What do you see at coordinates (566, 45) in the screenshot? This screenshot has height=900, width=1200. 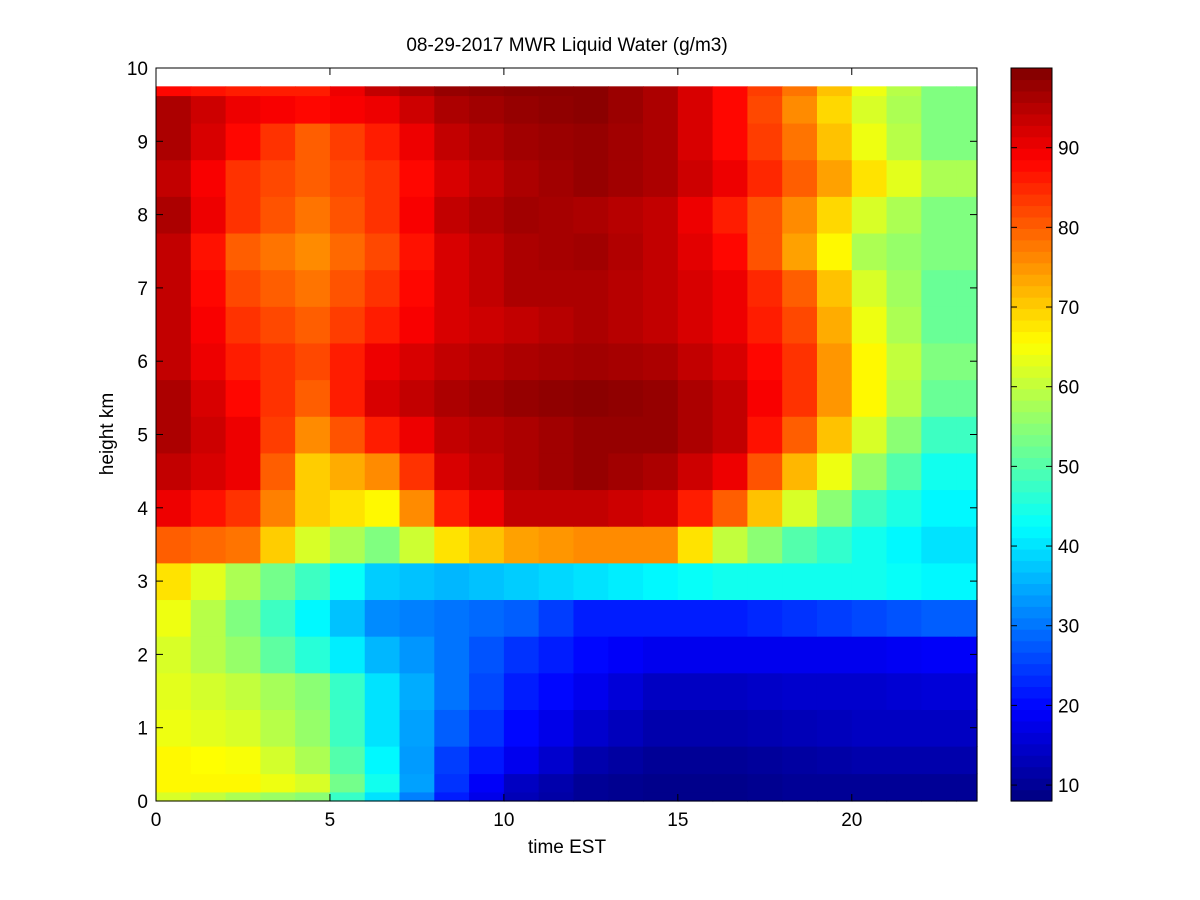 I see `chart-title: 08-29-2017 MWR Liquid Water (g/m3)` at bounding box center [566, 45].